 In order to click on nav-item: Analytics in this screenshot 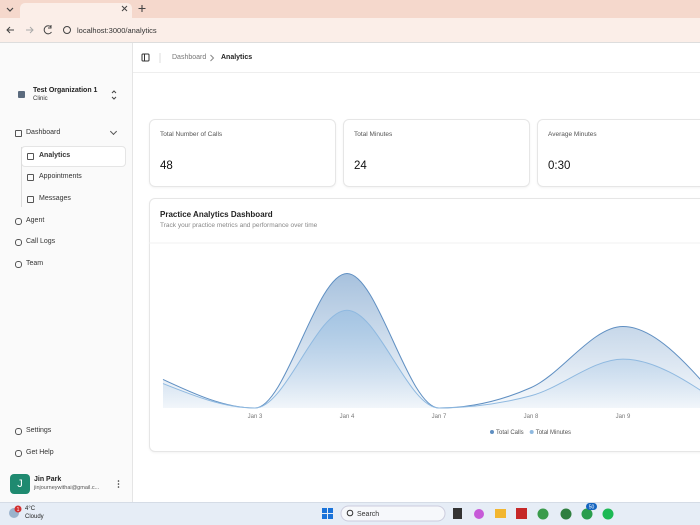, I will do `click(55, 155)`.